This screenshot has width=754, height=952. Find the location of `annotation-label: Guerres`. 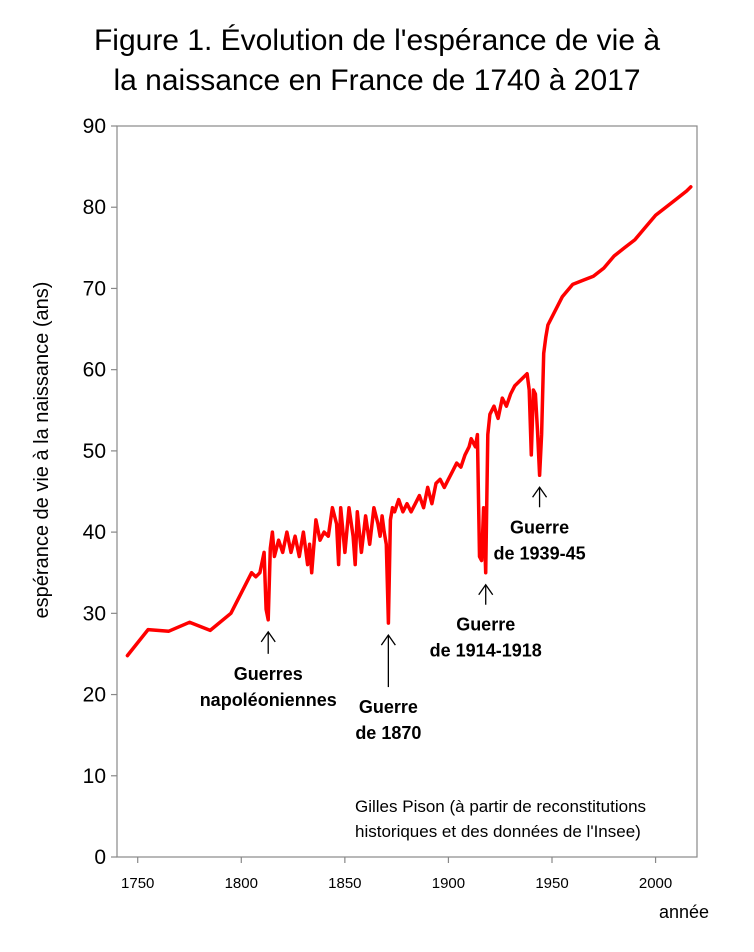

annotation-label: Guerres is located at coordinates (268, 674).